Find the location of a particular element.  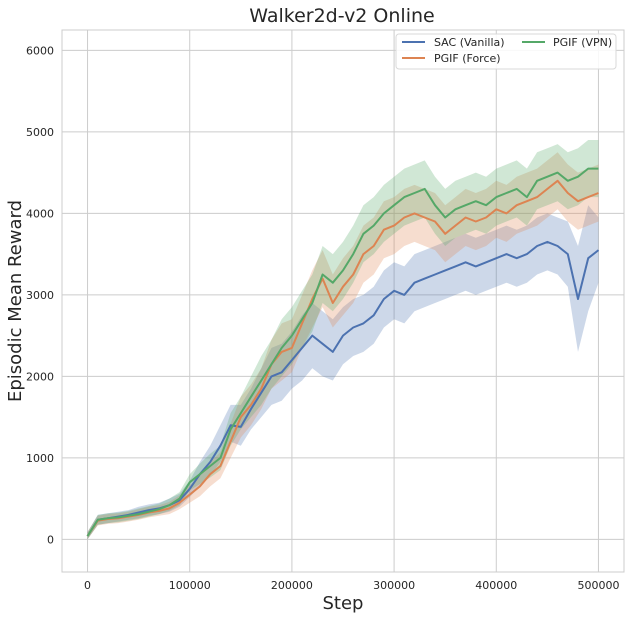

y-tick-label: 5000 is located at coordinates (40, 132).